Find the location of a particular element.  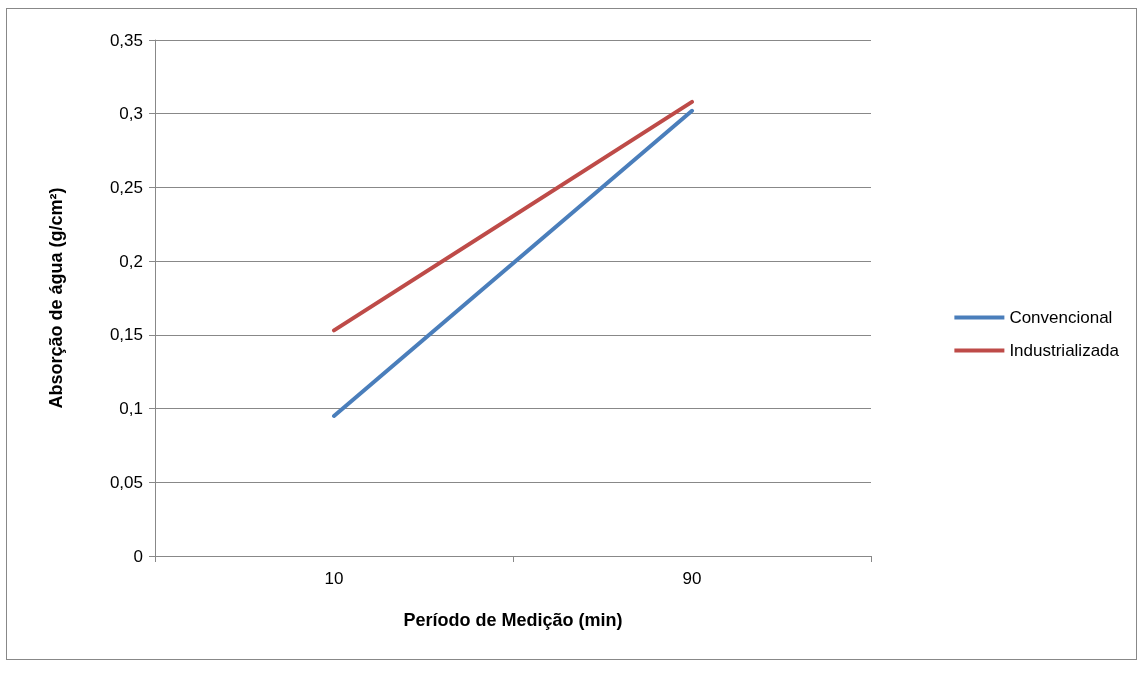

y-axis-title: Absorção de água (g/cm²) is located at coordinates (56, 298).